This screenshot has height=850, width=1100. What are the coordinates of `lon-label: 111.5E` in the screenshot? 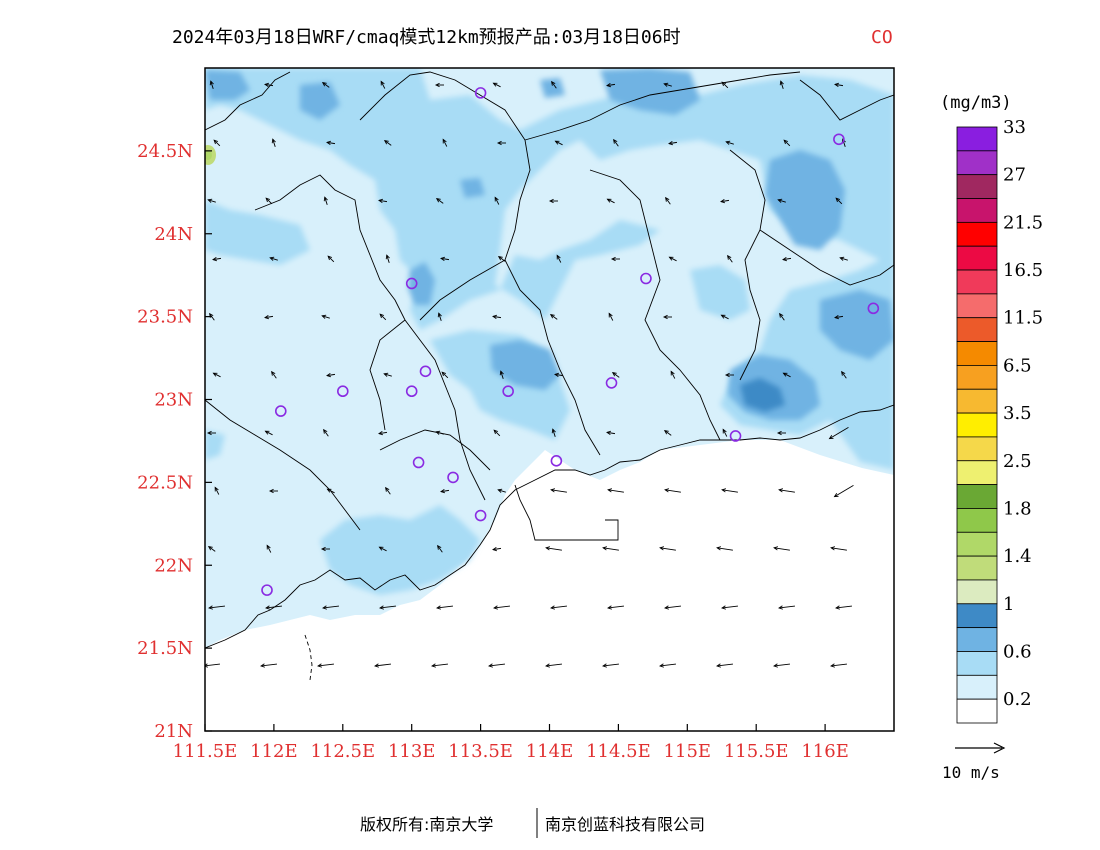 It's located at (205, 751).